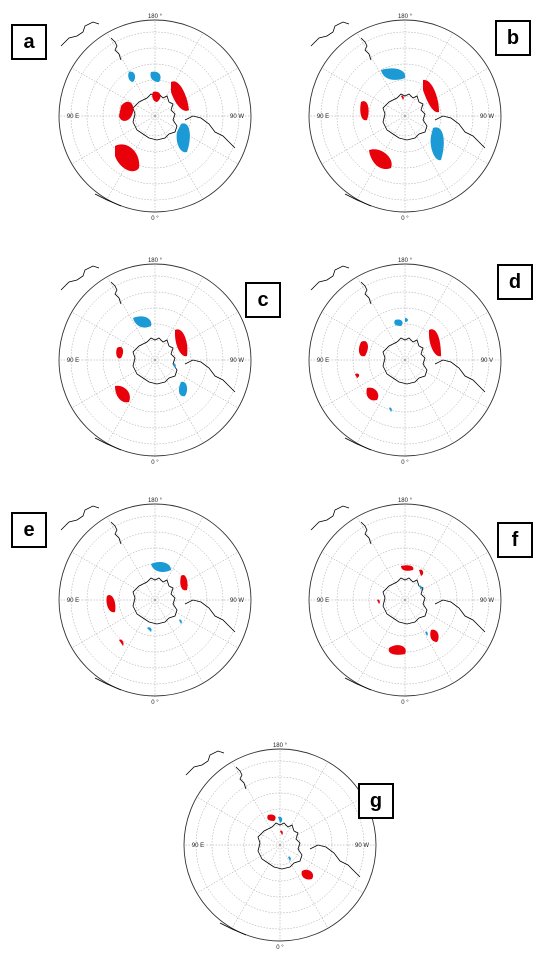 This screenshot has height=961, width=534. I want to click on map-panel-d: 180 ° 0 ° 90 E 90 V d, so click(419, 362).